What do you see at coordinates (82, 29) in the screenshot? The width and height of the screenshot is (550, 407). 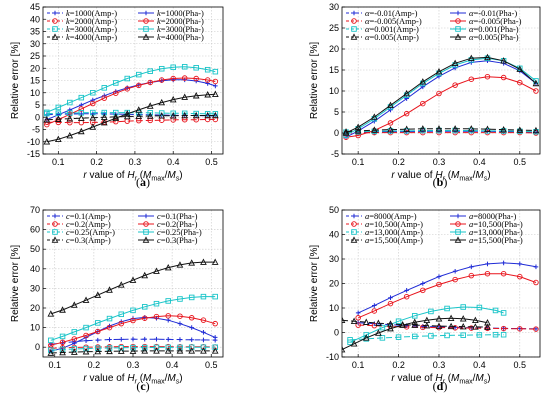 I see `legend-item: k=3000(Amp-)` at bounding box center [82, 29].